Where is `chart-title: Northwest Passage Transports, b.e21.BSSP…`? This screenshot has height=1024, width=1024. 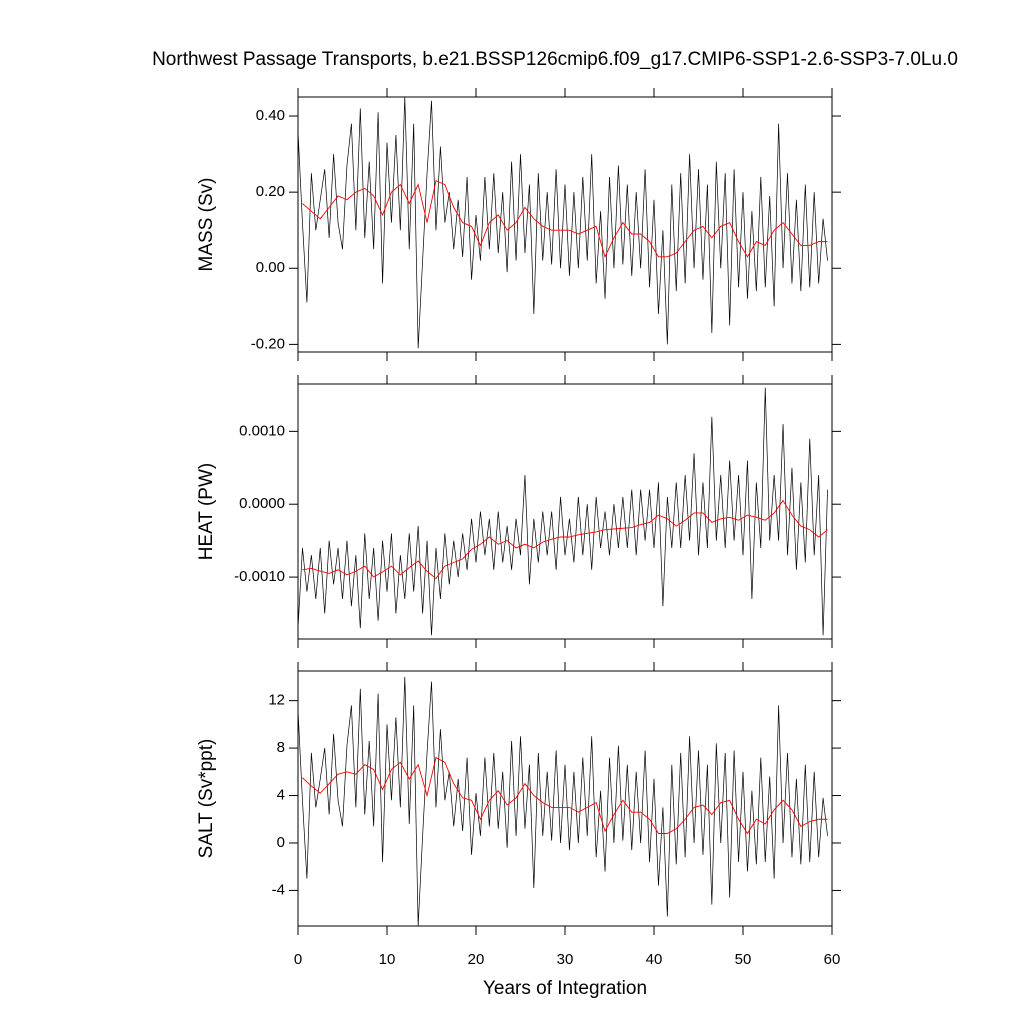 chart-title: Northwest Passage Transports, b.e21.BSSP… is located at coordinates (555, 59).